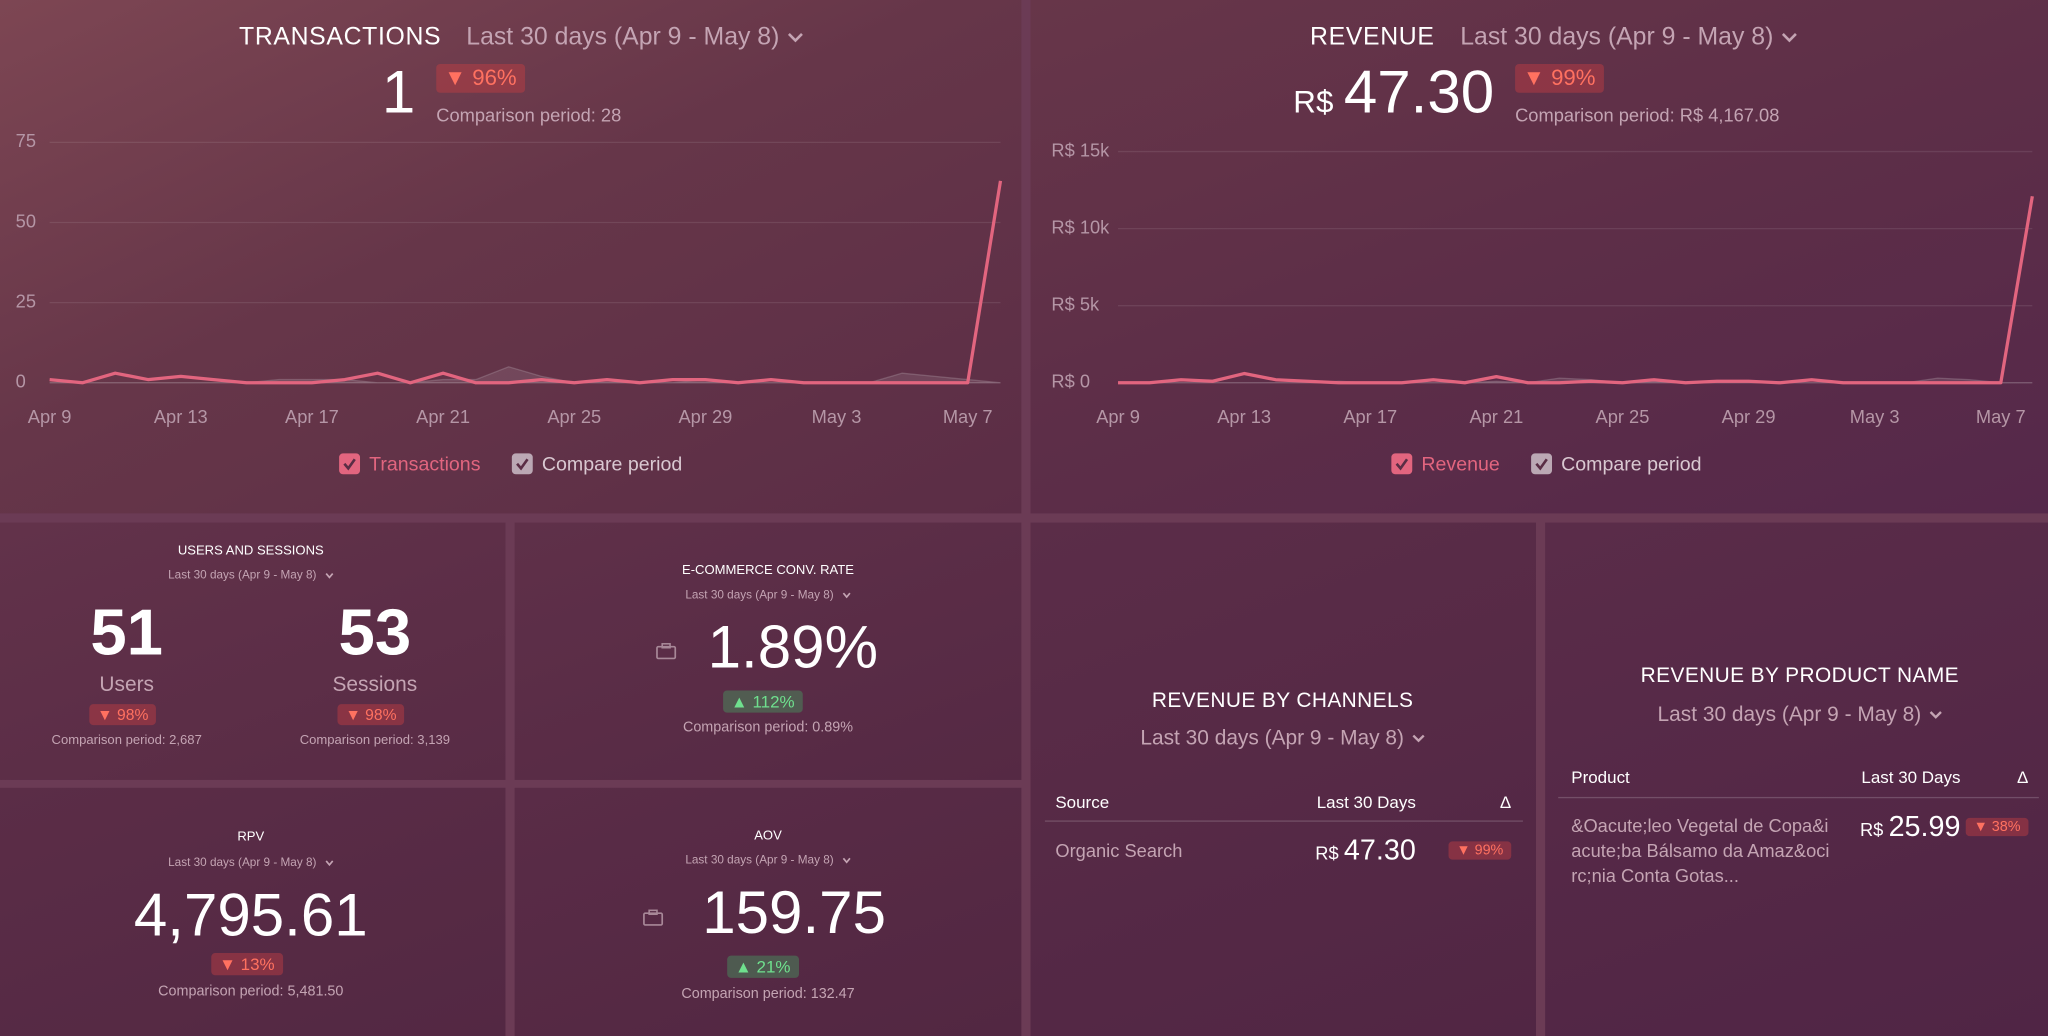  Describe the element at coordinates (1559, 78) in the screenshot. I see `change-badge: ▼ 99%` at that location.